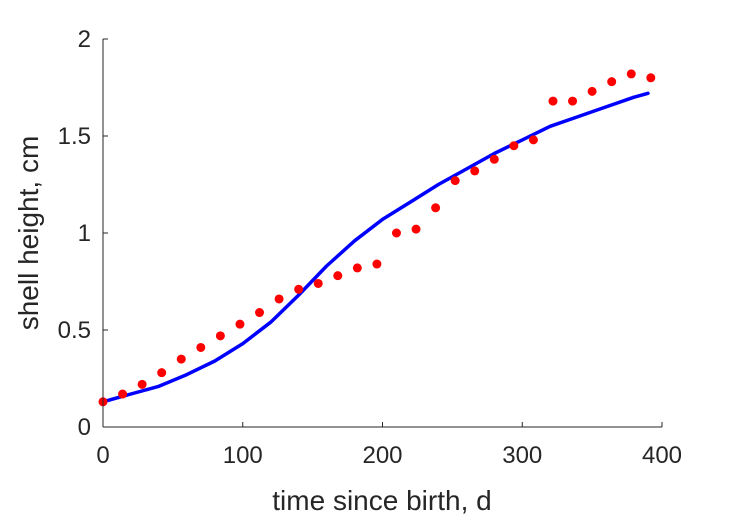 The height and width of the screenshot is (521, 729). I want to click on x-tick-label: 300, so click(522, 455).